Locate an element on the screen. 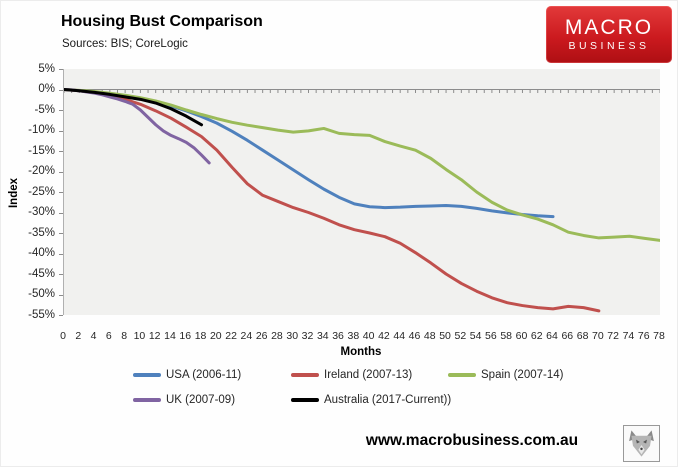 Image resolution: width=678 pixels, height=467 pixels. y-tick-label: -25% is located at coordinates (41, 191).